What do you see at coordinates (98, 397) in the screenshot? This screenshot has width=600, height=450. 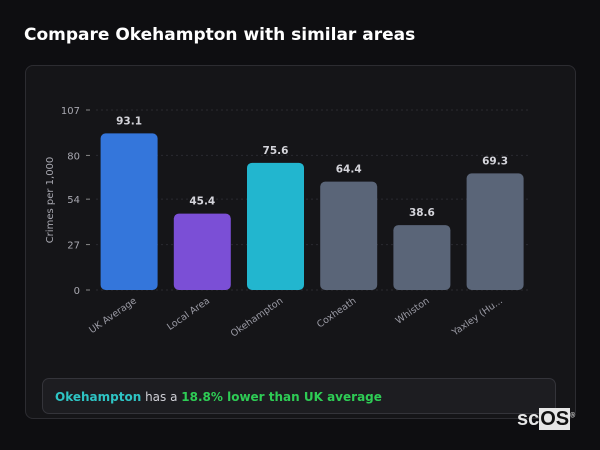 I see `summary-area: Okehampton` at bounding box center [98, 397].